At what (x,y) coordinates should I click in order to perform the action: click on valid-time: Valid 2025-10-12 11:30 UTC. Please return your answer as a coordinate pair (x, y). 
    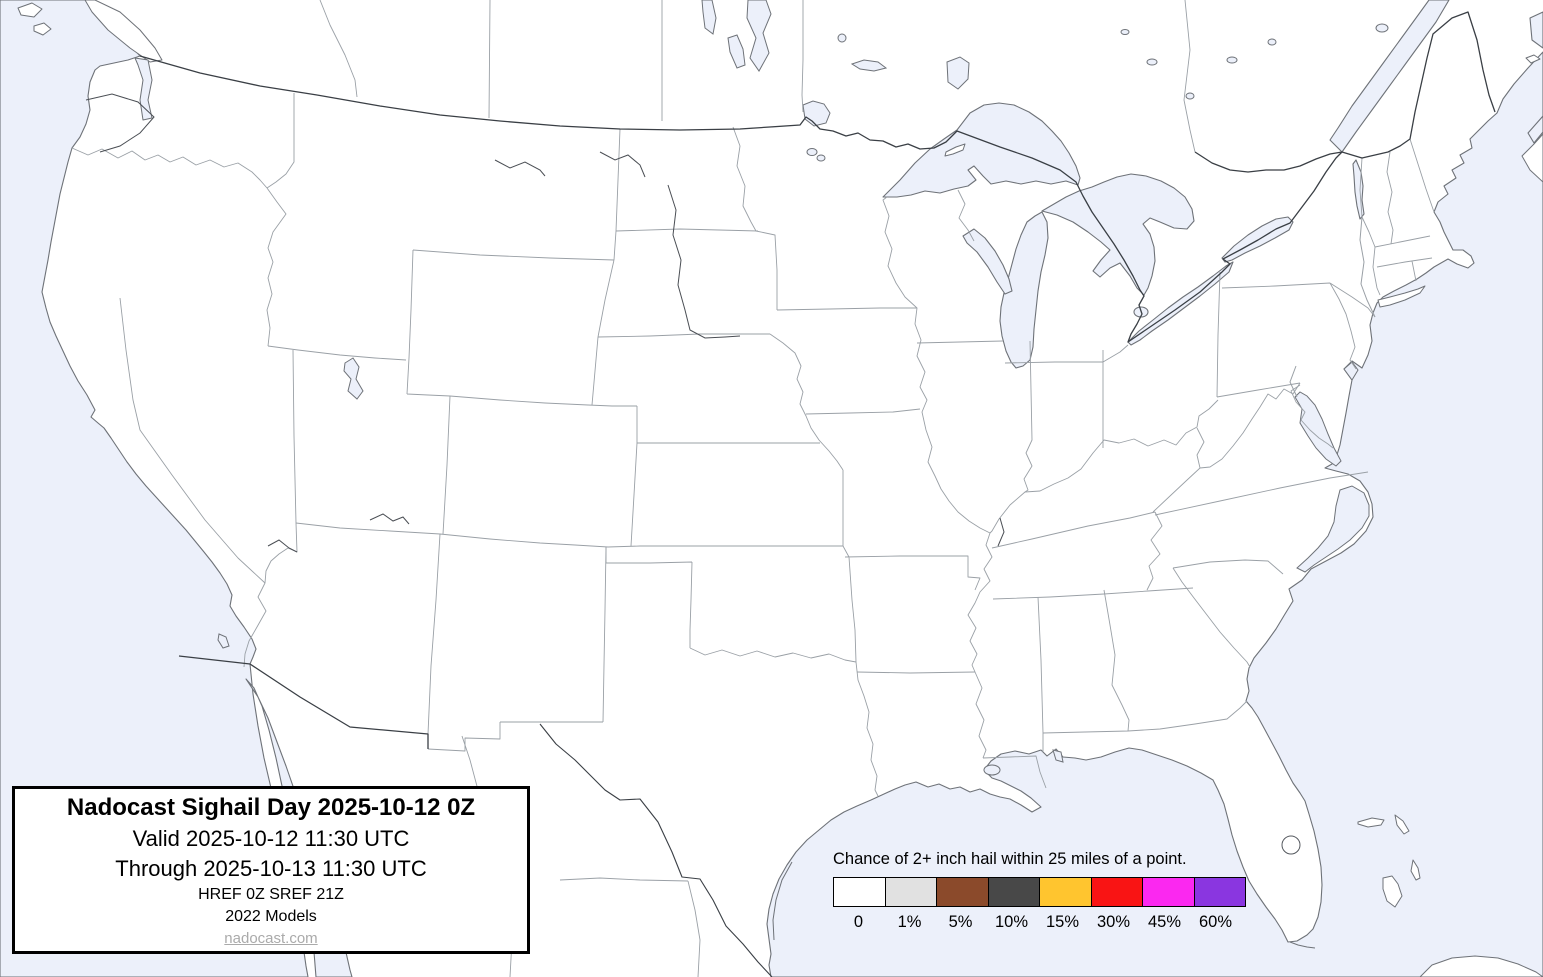
    Looking at the image, I should click on (271, 838).